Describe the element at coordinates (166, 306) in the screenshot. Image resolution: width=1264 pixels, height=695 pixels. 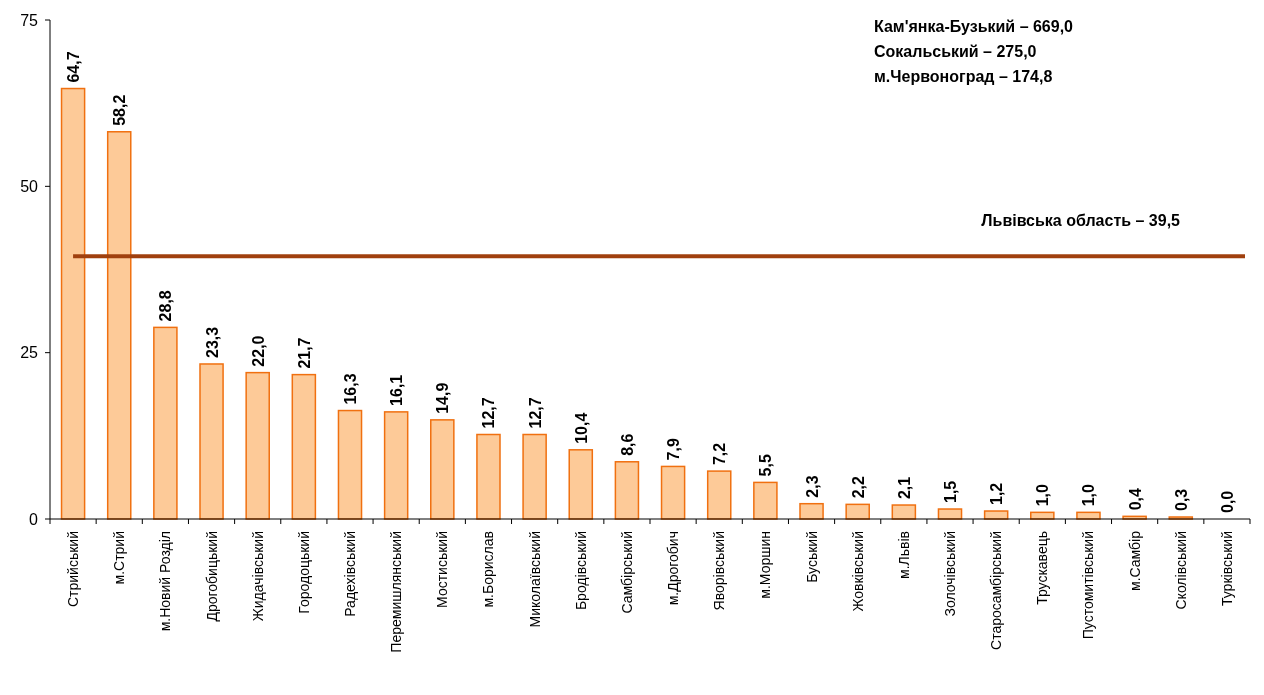
I see `data-label: 28,8` at that location.